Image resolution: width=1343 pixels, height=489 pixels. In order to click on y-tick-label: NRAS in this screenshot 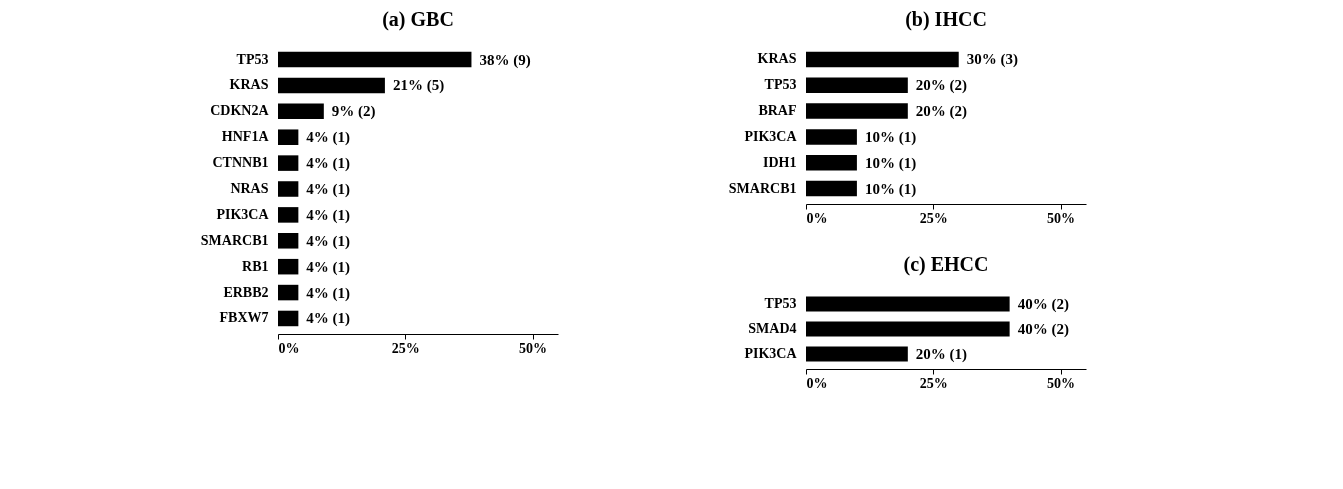, I will do `click(249, 188)`.